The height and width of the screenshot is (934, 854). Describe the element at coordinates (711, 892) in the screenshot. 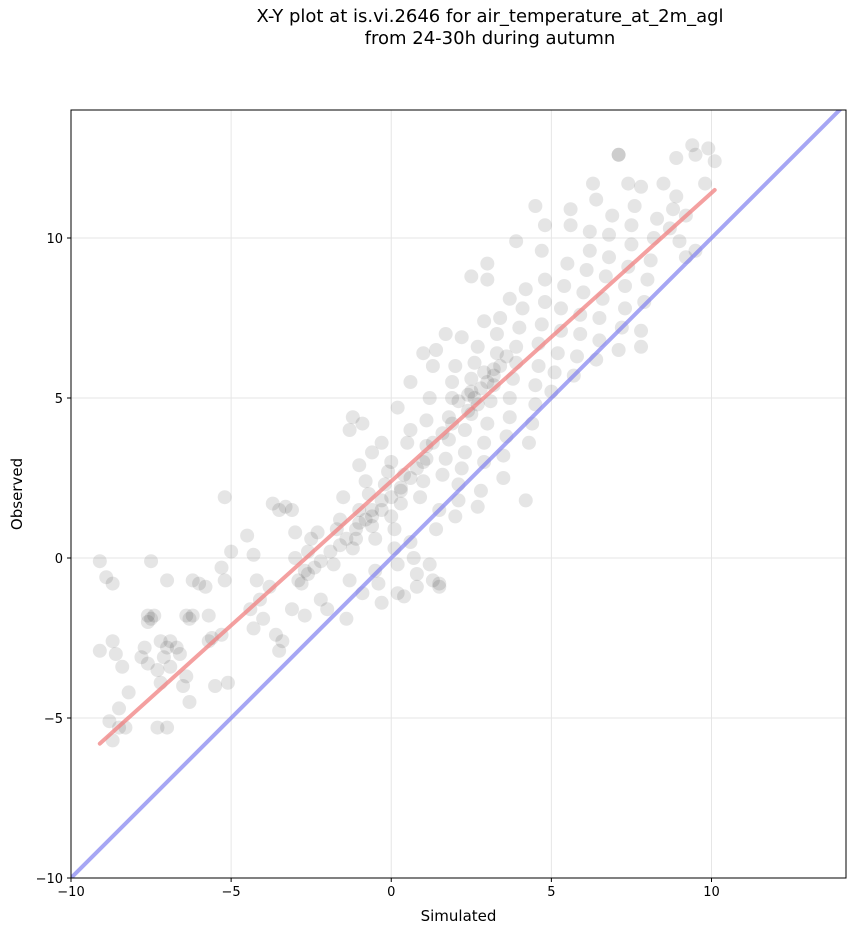

I see `x-tick-label: 10` at that location.